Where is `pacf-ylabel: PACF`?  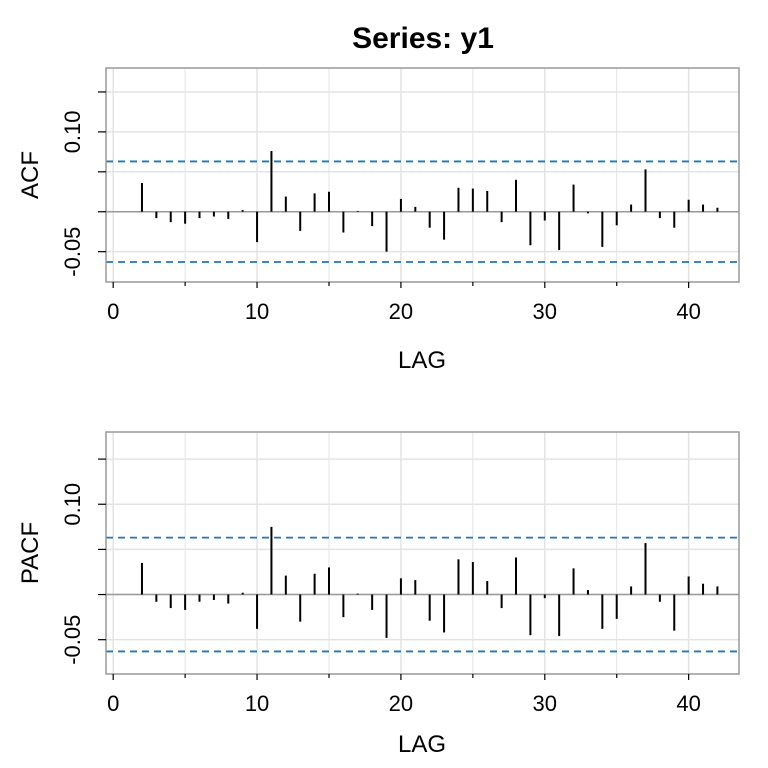 pacf-ylabel: PACF is located at coordinates (30, 553).